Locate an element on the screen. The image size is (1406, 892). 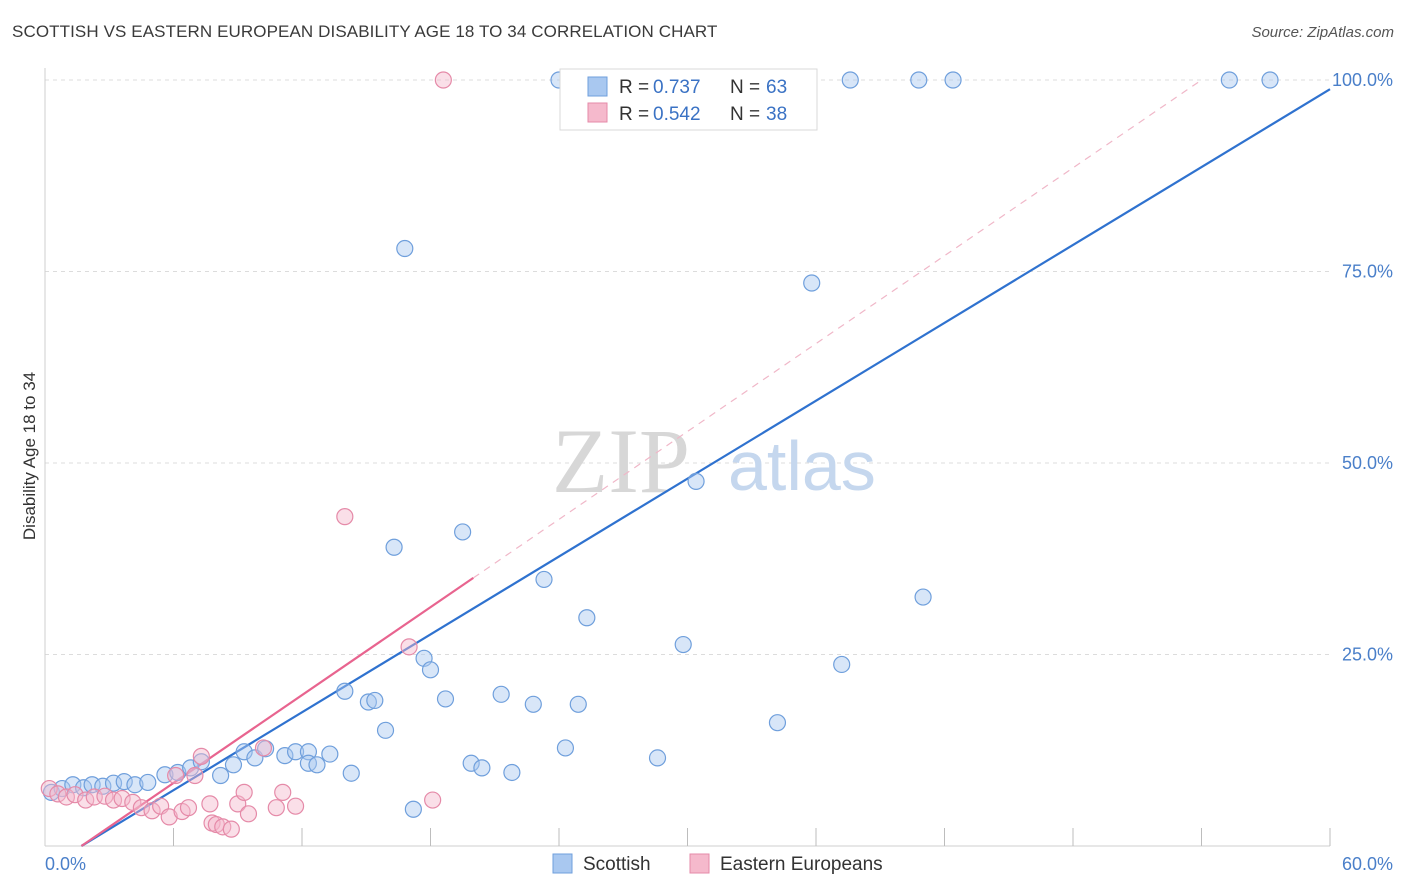
legend-row-eastern: R = 0.542 N = 38 is located at coordinates (687, 113).